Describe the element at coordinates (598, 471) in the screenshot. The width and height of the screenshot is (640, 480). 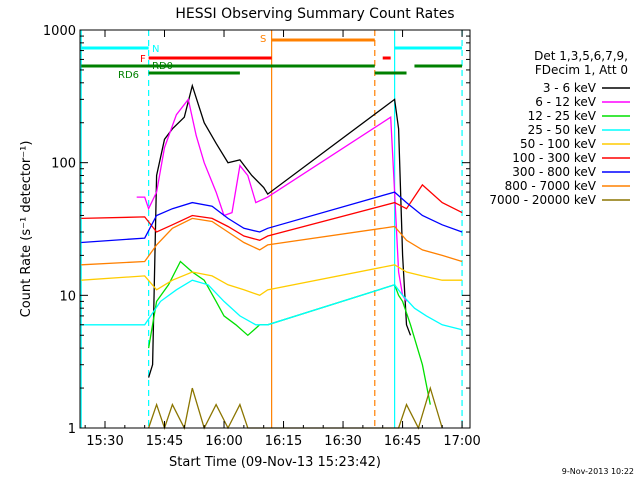
I see `footer-date: 9-Nov-2013 10:22` at that location.